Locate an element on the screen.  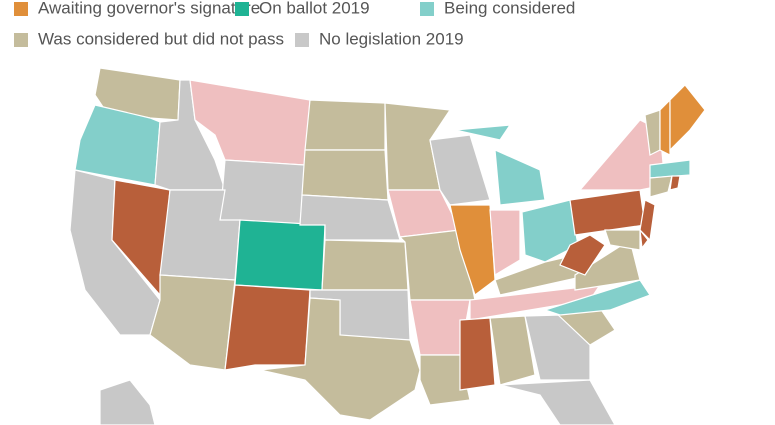
legend-label: Awaiting governor's signature is located at coordinates (149, 8).